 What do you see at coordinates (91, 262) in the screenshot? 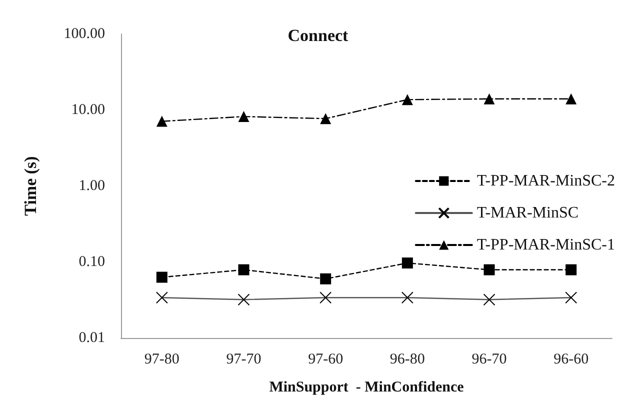
I see `y-tick-label: 0.10` at bounding box center [91, 262].